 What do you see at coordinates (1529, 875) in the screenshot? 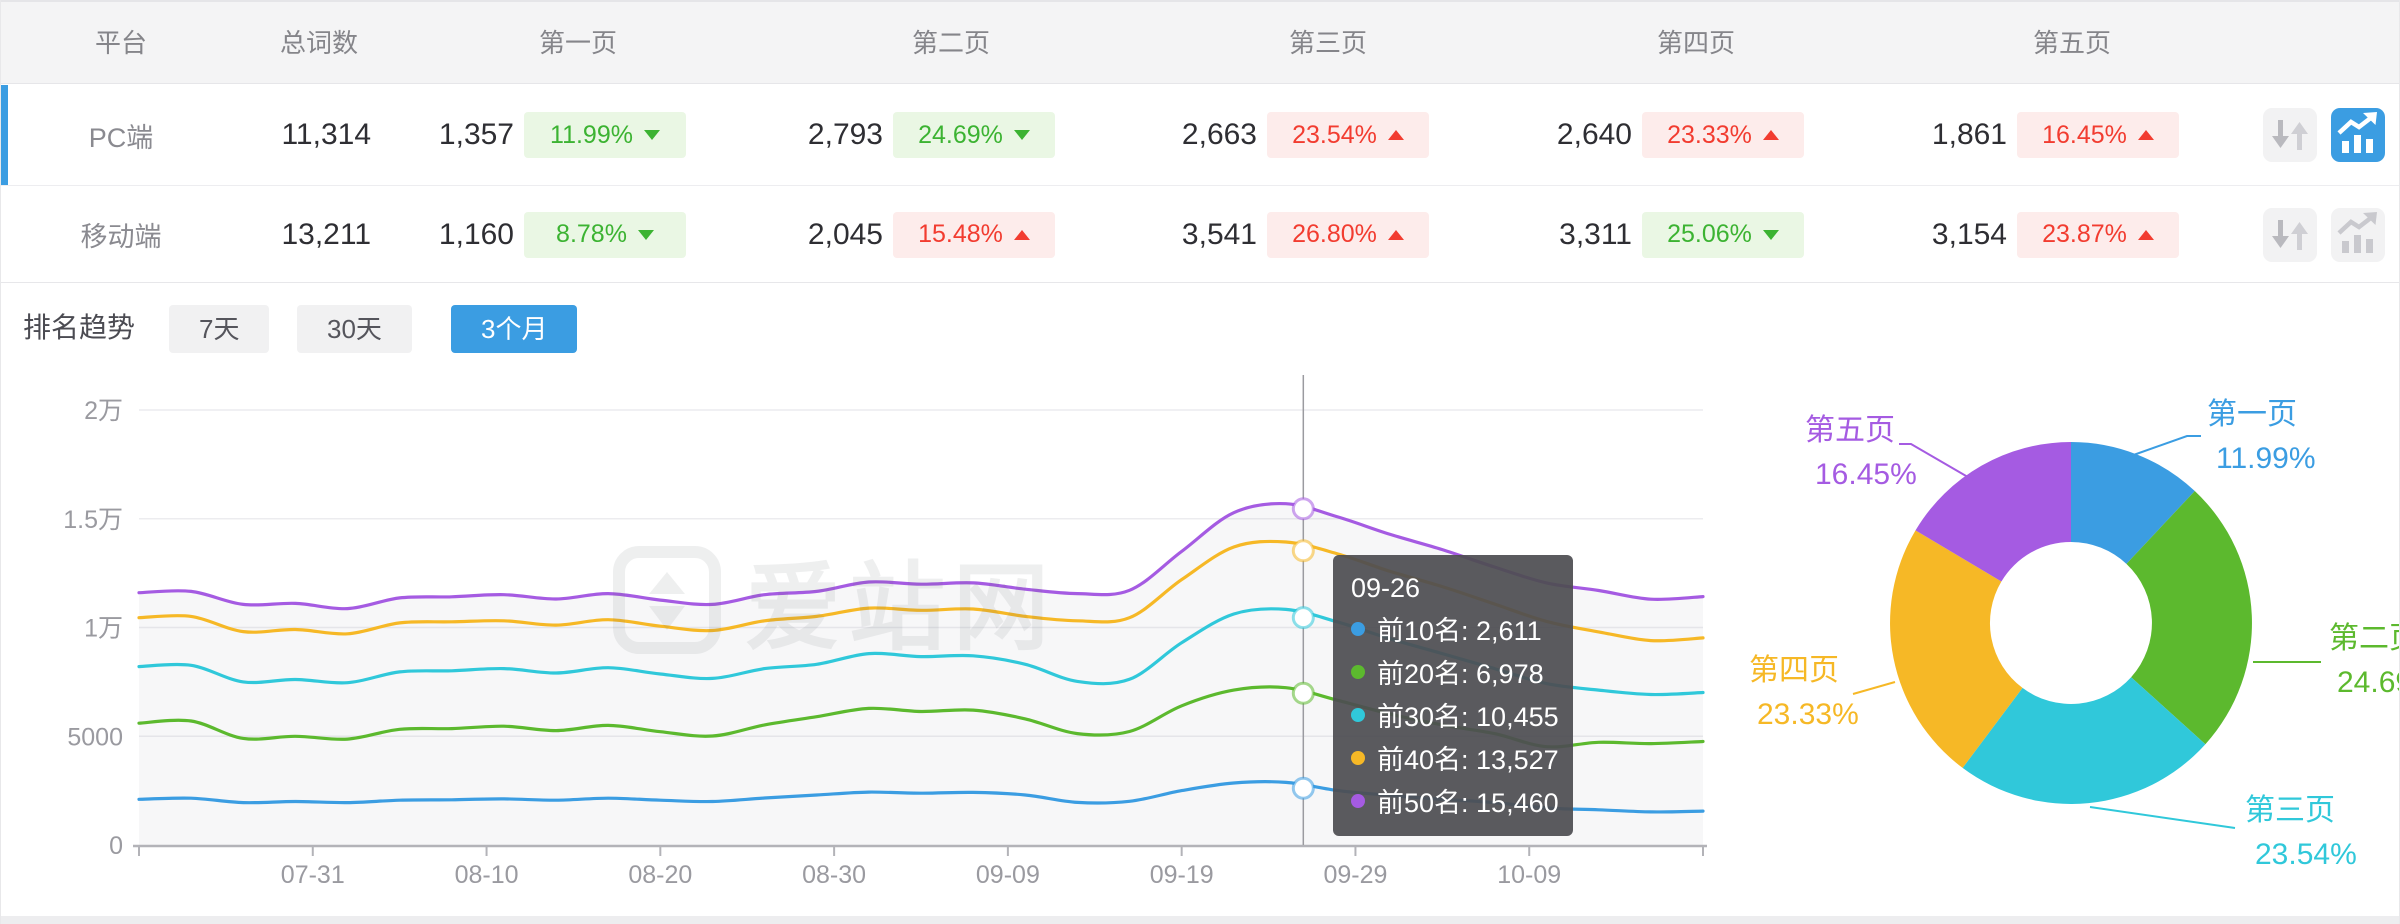
I see `svg-text: 10-09` at bounding box center [1529, 875].